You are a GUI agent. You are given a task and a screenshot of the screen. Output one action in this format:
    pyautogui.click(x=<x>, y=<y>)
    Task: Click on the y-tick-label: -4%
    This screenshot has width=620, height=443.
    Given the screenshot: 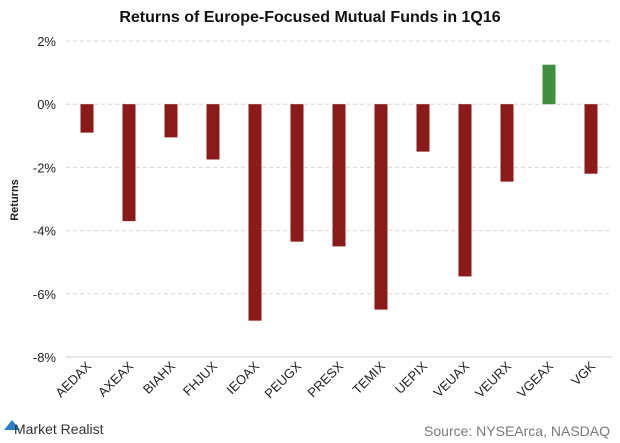 What is the action you would take?
    pyautogui.click(x=45, y=231)
    